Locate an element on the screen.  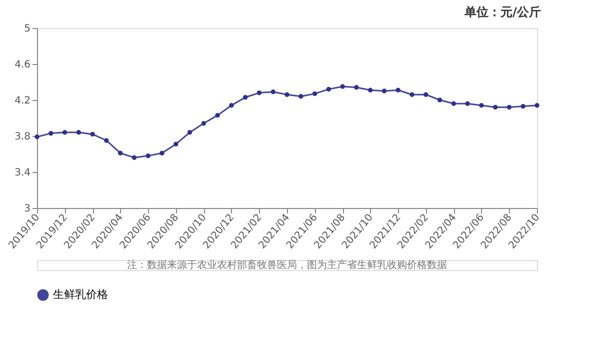
y-tick-label: 4.2 is located at coordinates (22, 101).